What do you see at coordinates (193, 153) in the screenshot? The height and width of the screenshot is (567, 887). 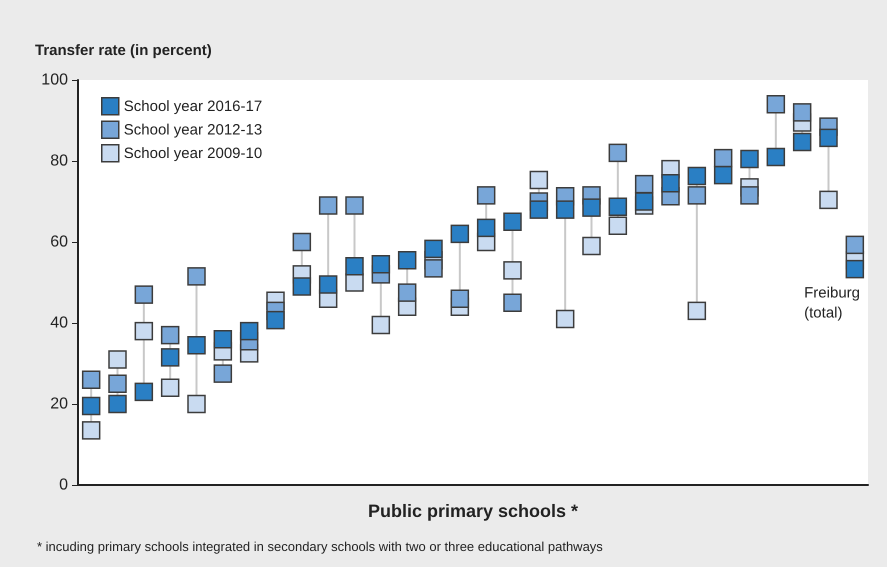 I see `legend-label: School year 2009-10` at bounding box center [193, 153].